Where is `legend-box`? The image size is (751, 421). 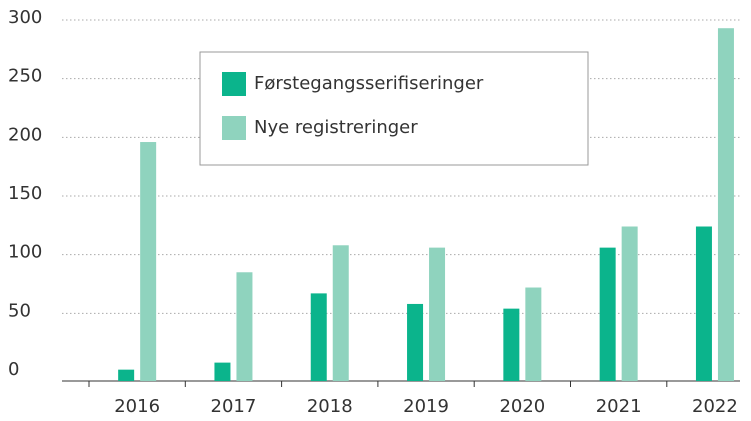
legend-box is located at coordinates (394, 108).